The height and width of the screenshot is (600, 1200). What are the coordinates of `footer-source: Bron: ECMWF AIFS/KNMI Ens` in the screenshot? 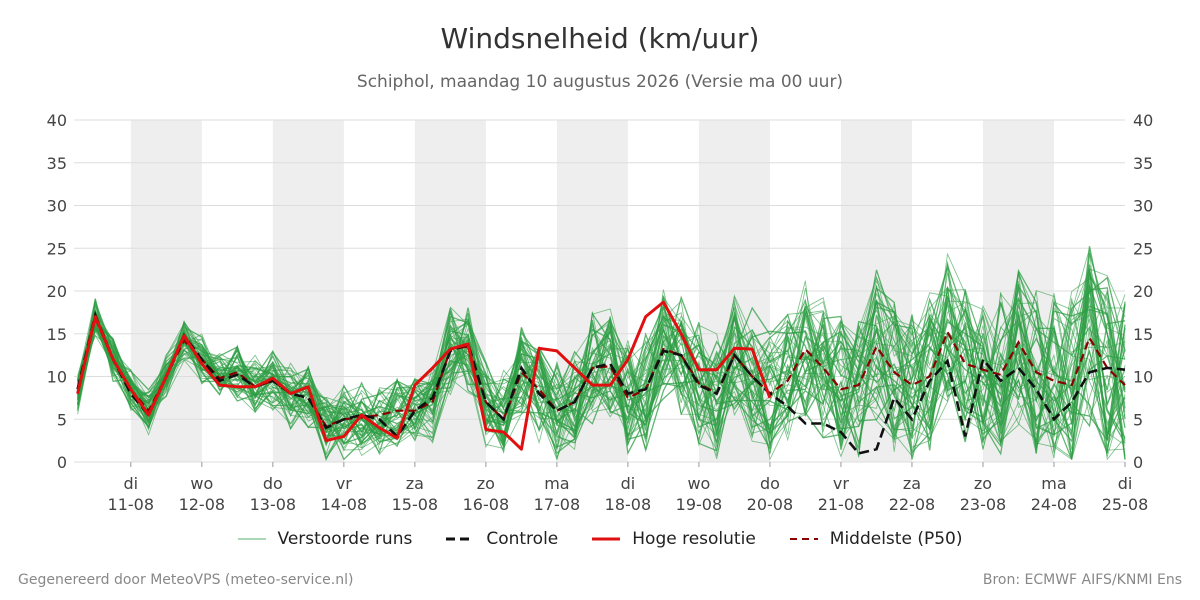 It's located at (1082, 580).